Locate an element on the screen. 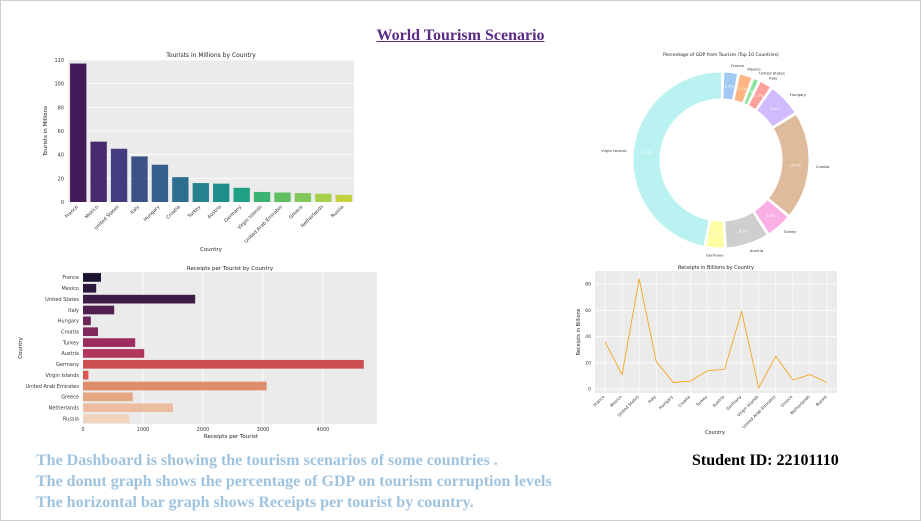 The image size is (921, 521). x-tick-label: 3000 is located at coordinates (263, 430).